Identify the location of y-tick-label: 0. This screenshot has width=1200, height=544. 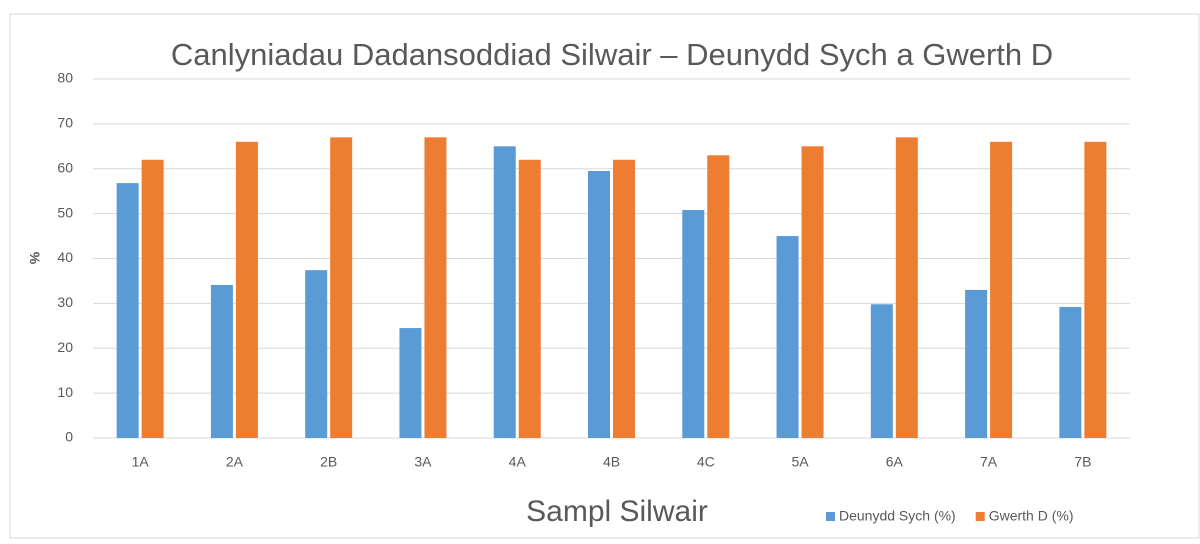
(69, 437).